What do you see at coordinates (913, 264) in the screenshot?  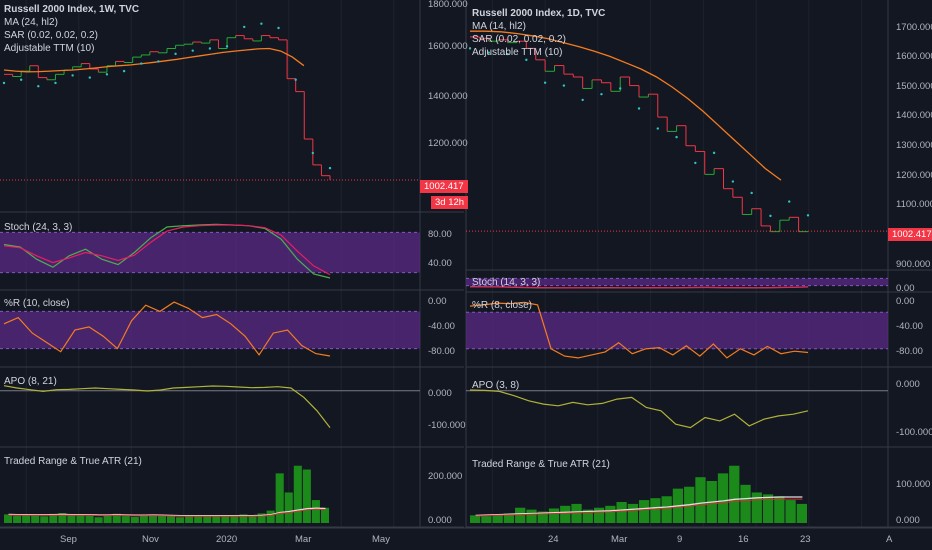 I see `right-price-tick: 900.000` at bounding box center [913, 264].